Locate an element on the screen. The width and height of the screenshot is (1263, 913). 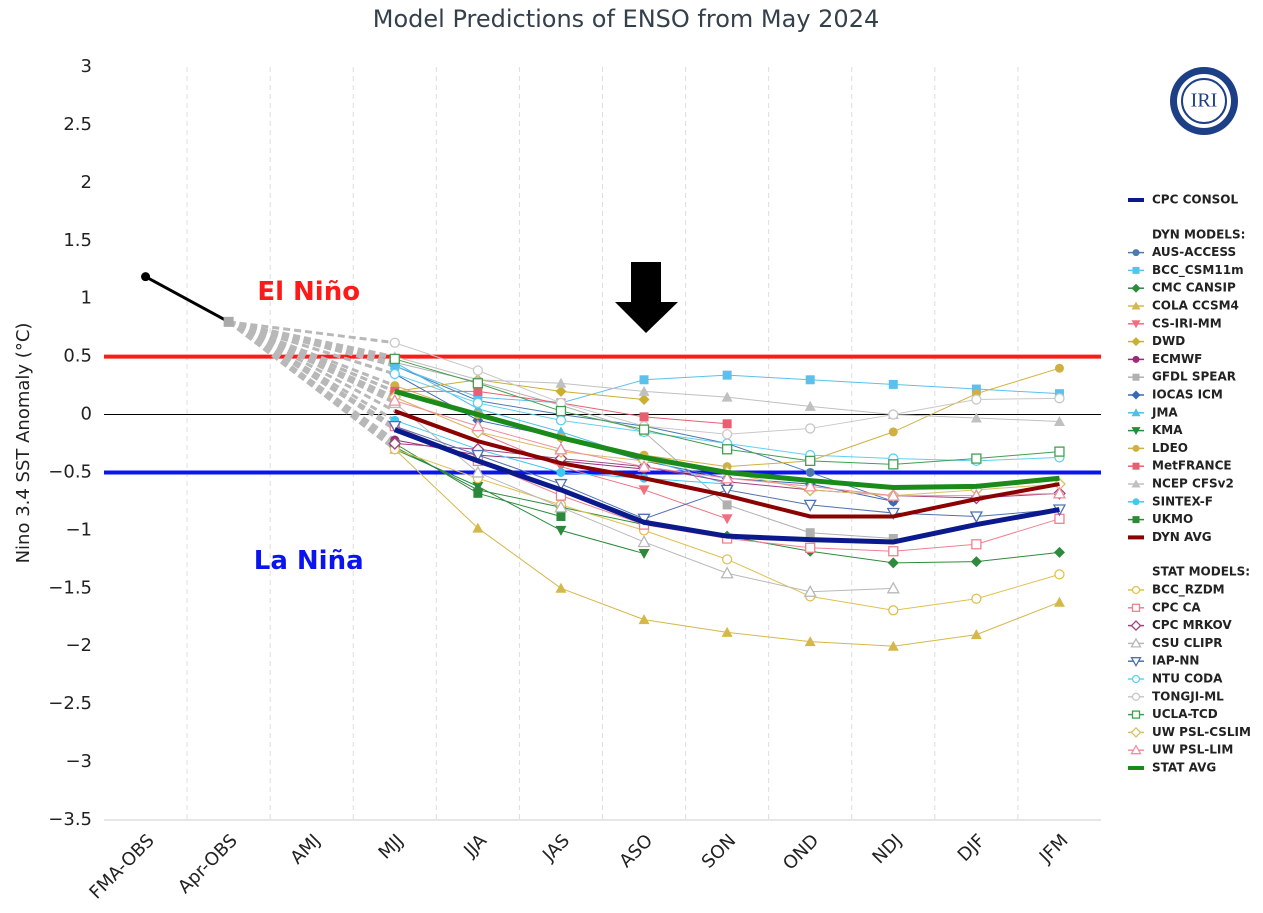
y-tick-label: −1 is located at coordinates (78, 529).